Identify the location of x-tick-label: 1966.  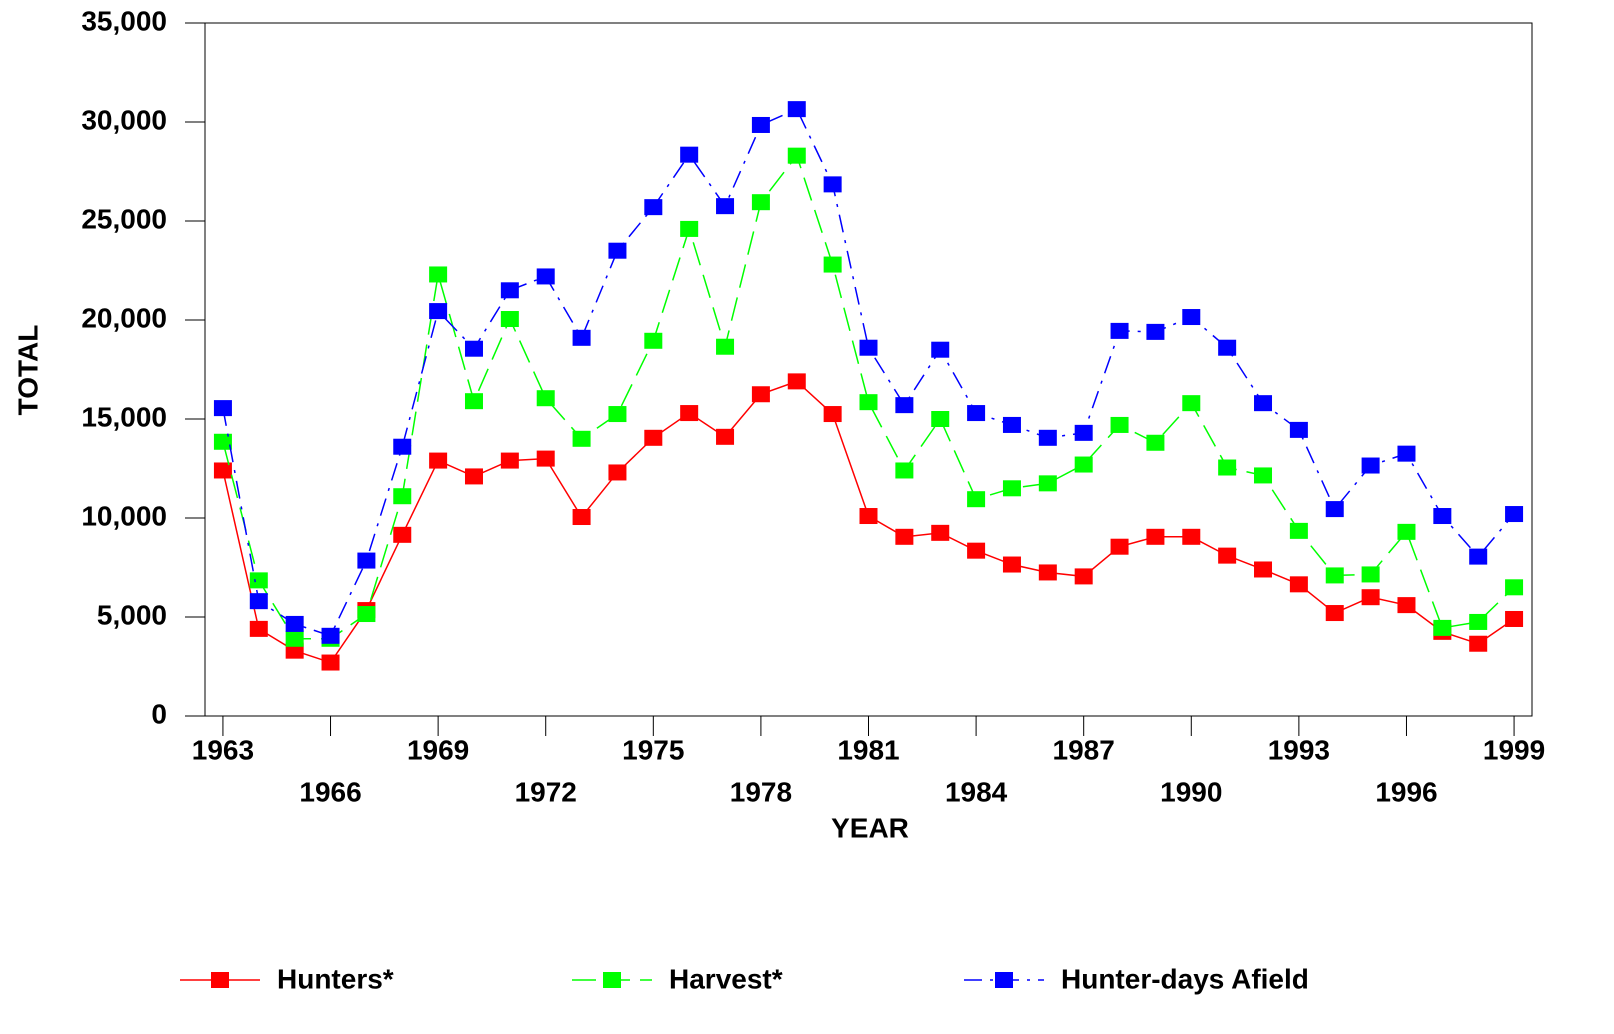
(330, 791).